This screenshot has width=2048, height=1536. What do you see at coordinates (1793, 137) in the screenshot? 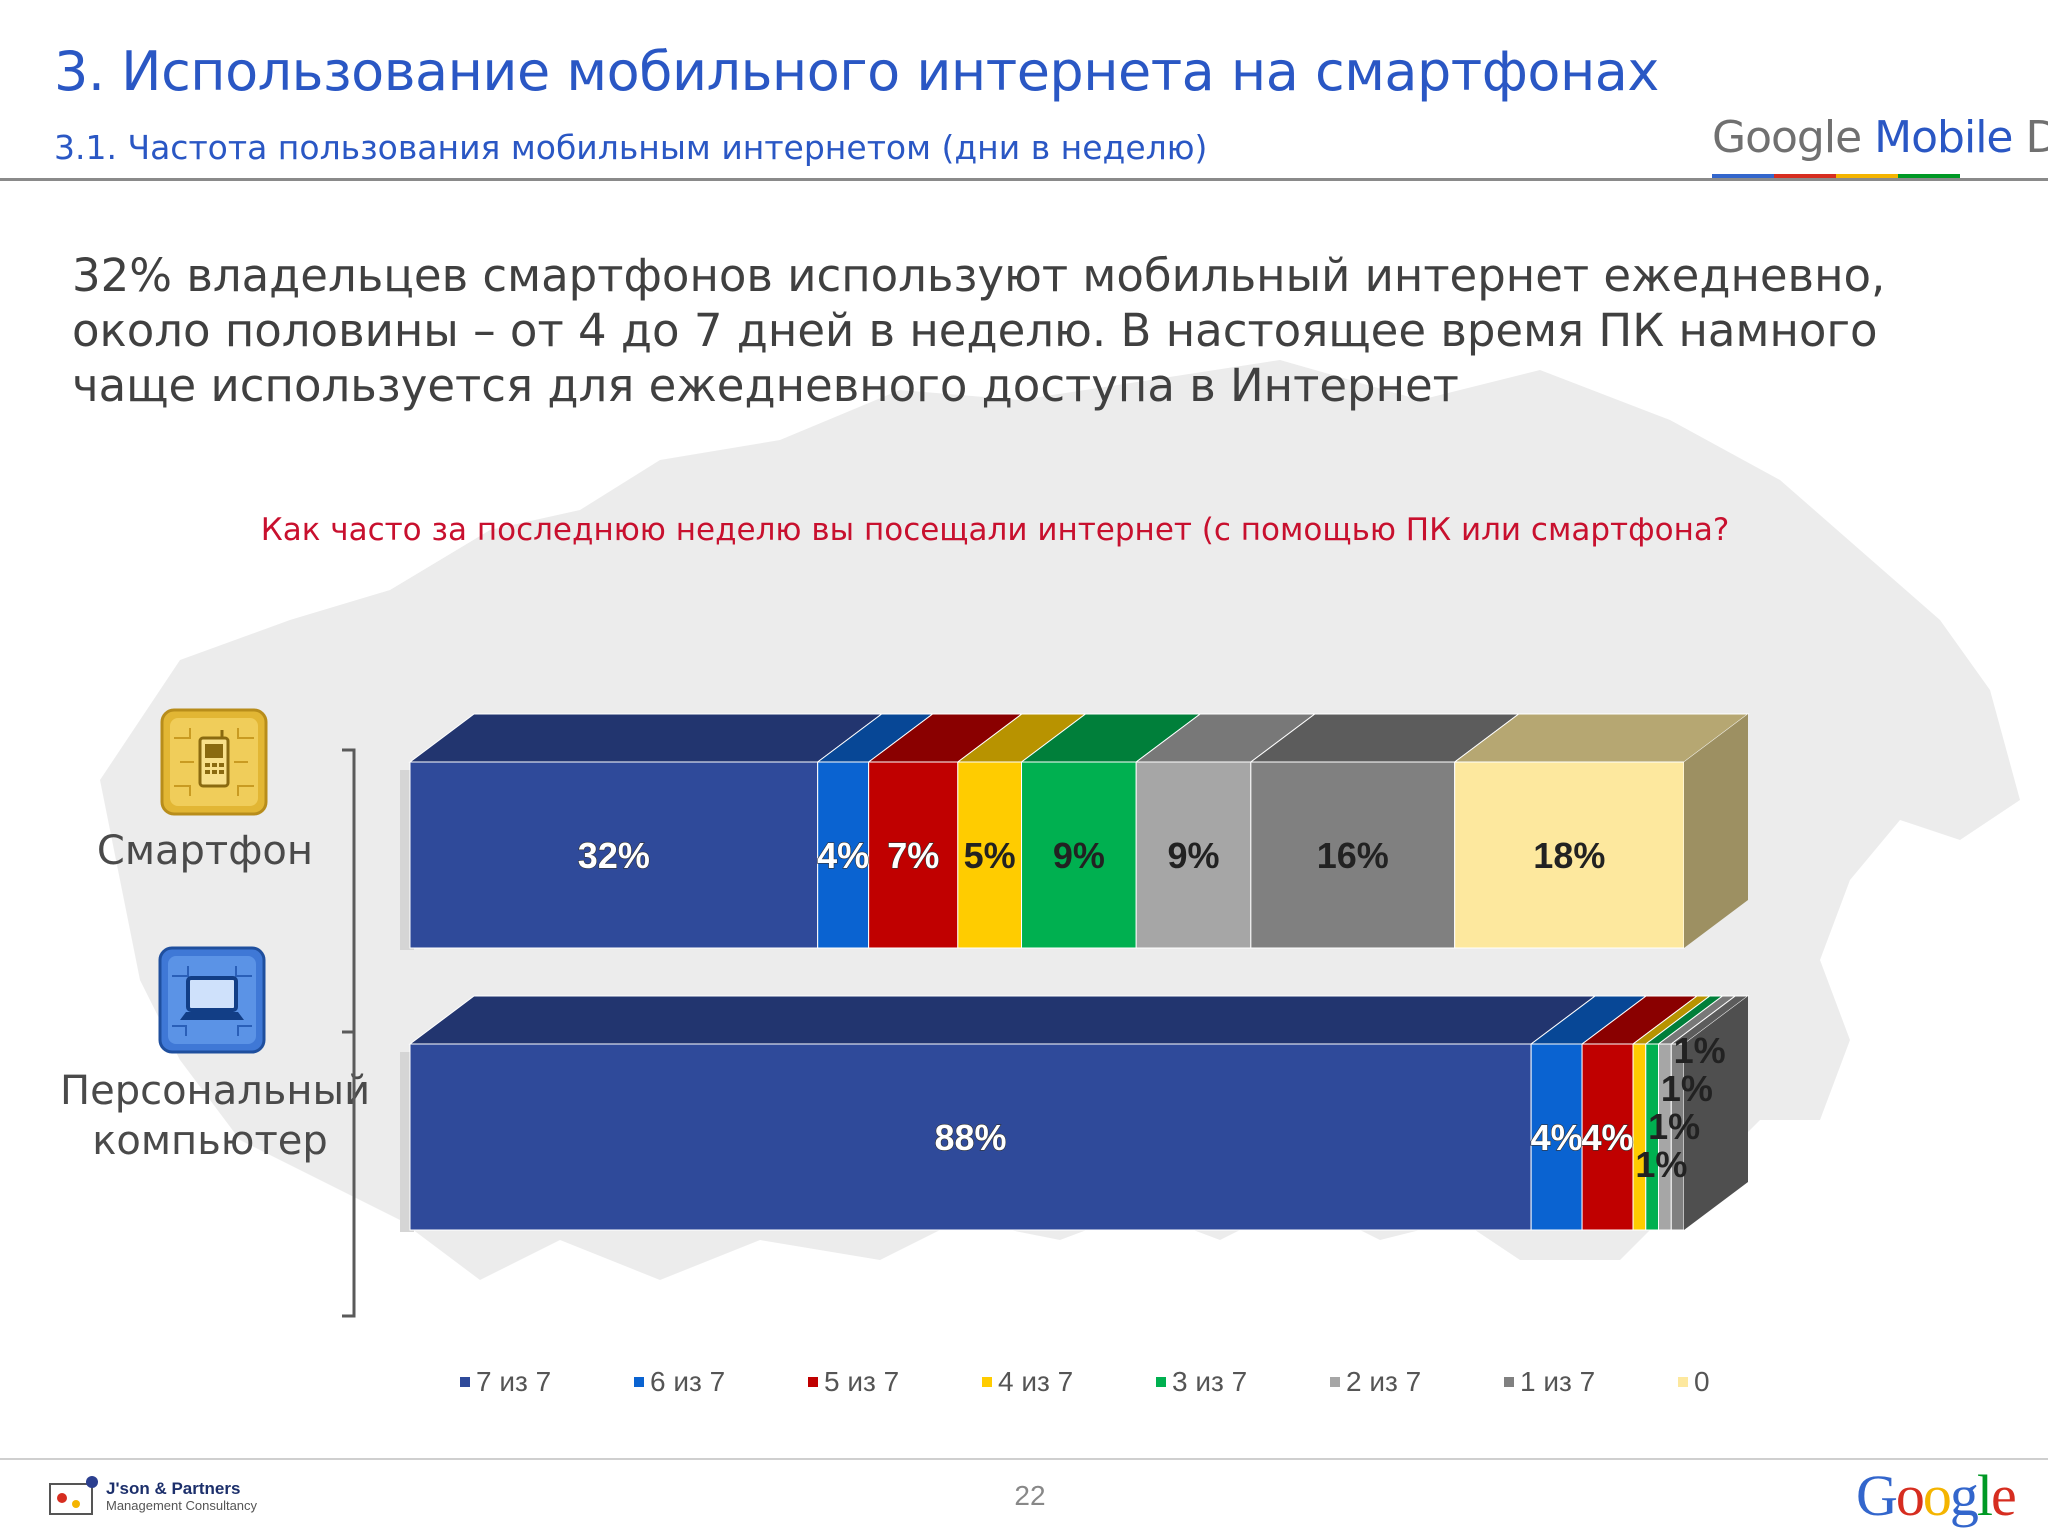
I see `brand-logo-google: Google` at bounding box center [1793, 137].